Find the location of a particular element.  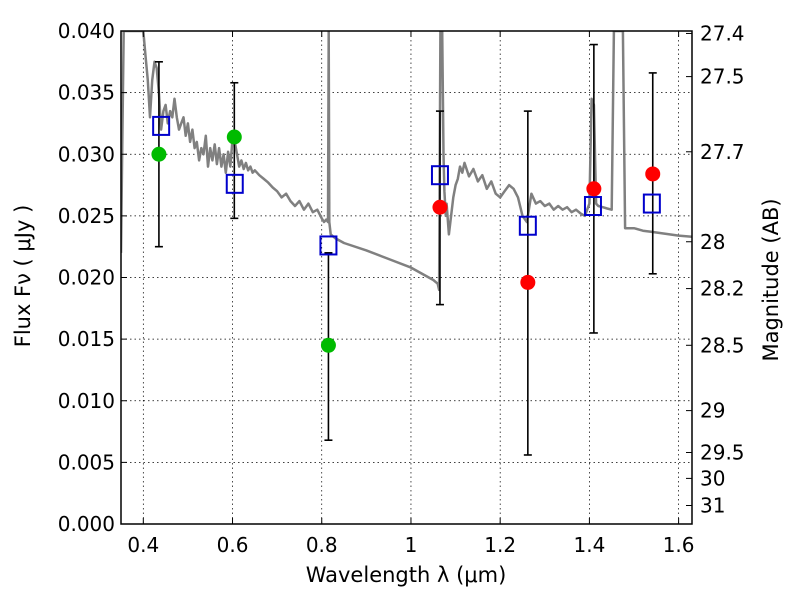

y-tick-label: 0.010 is located at coordinates (86, 401).